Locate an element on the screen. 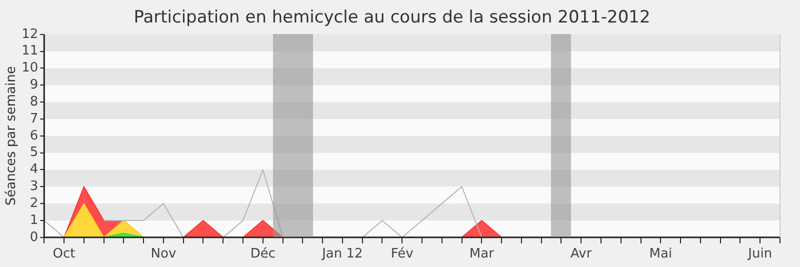 The height and width of the screenshot is (267, 800). x-tick-label: Nov is located at coordinates (163, 254).